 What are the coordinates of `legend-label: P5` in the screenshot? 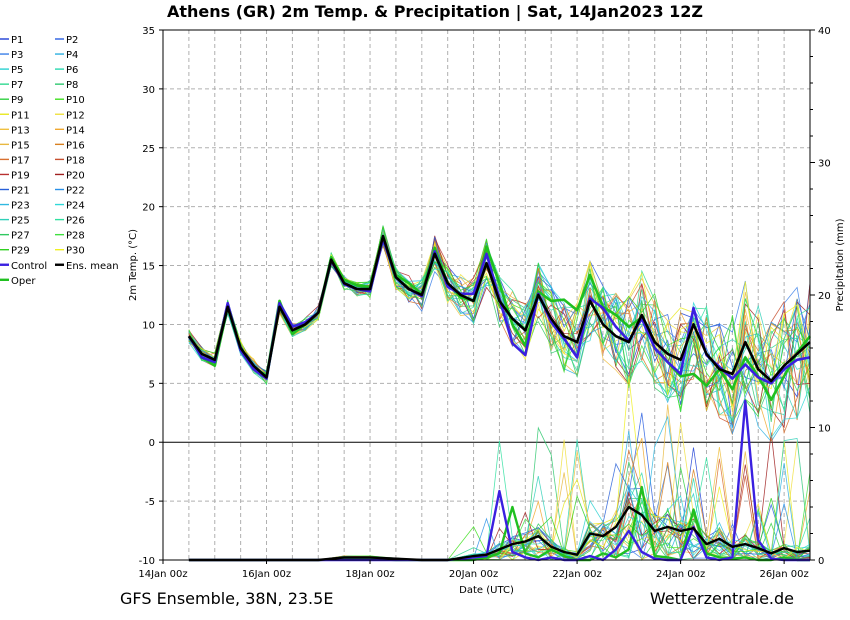 It's located at (17, 70).